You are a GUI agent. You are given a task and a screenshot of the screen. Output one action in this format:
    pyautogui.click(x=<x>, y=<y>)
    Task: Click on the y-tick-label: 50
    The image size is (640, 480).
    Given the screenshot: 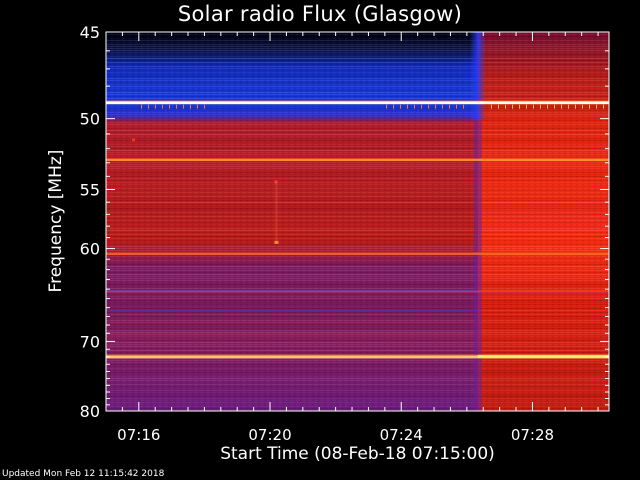 What is the action you would take?
    pyautogui.click(x=90, y=119)
    